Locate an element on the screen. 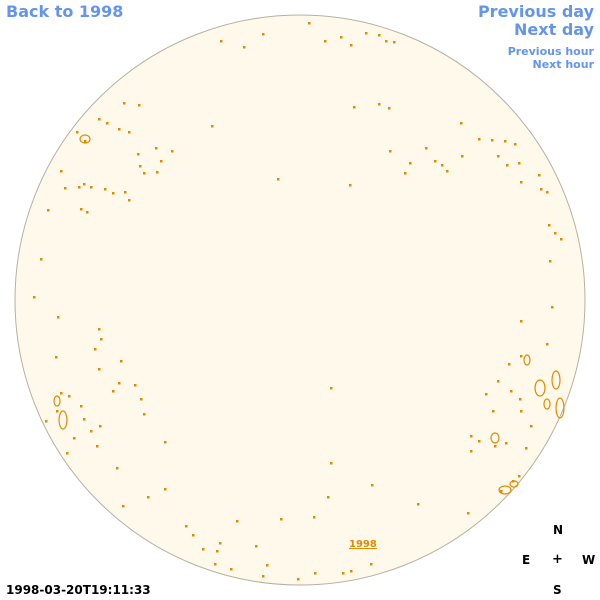  compass-center-mark: + is located at coordinates (557, 559).